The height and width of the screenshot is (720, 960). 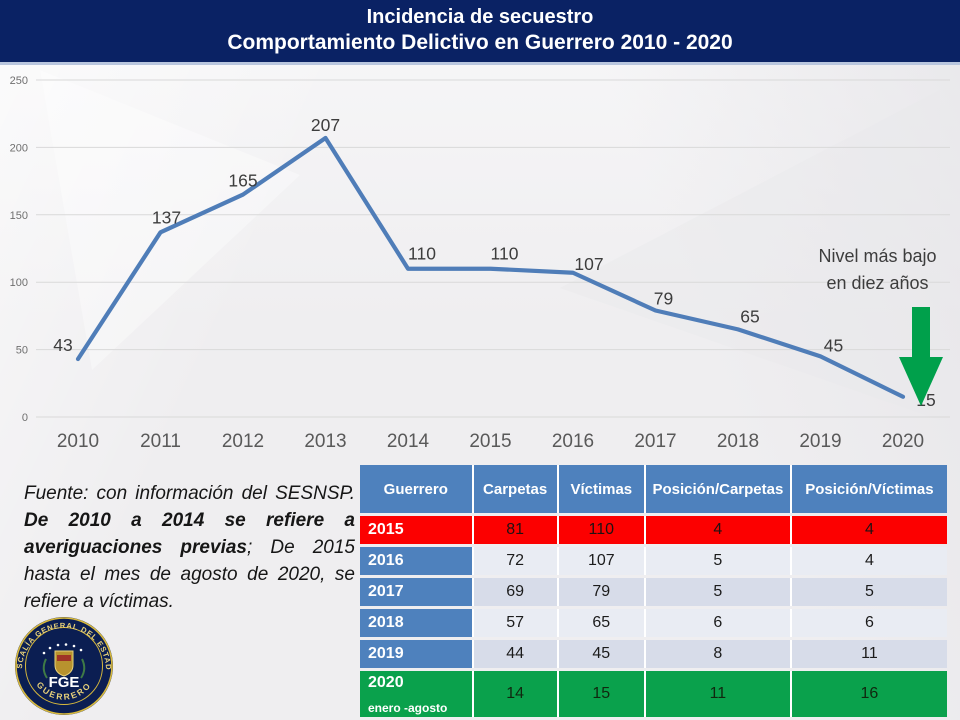 What do you see at coordinates (480, 17) in the screenshot?
I see `slide-title-line1: Incidencia de secuestro` at bounding box center [480, 17].